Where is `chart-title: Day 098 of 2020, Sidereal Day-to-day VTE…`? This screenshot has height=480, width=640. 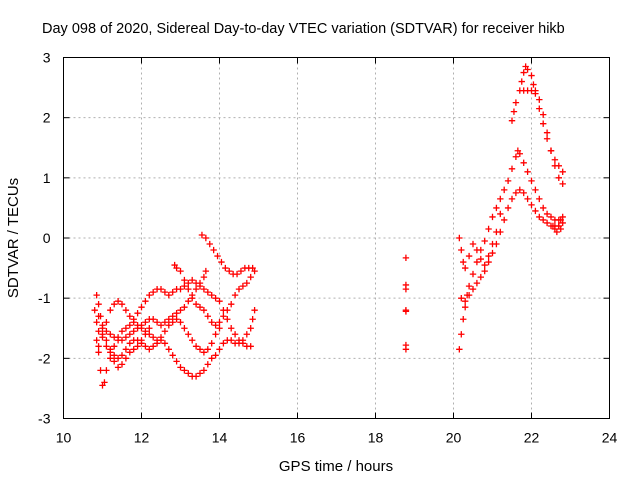 chart-title: Day 098 of 2020, Sidereal Day-to-day VTE… is located at coordinates (303, 29).